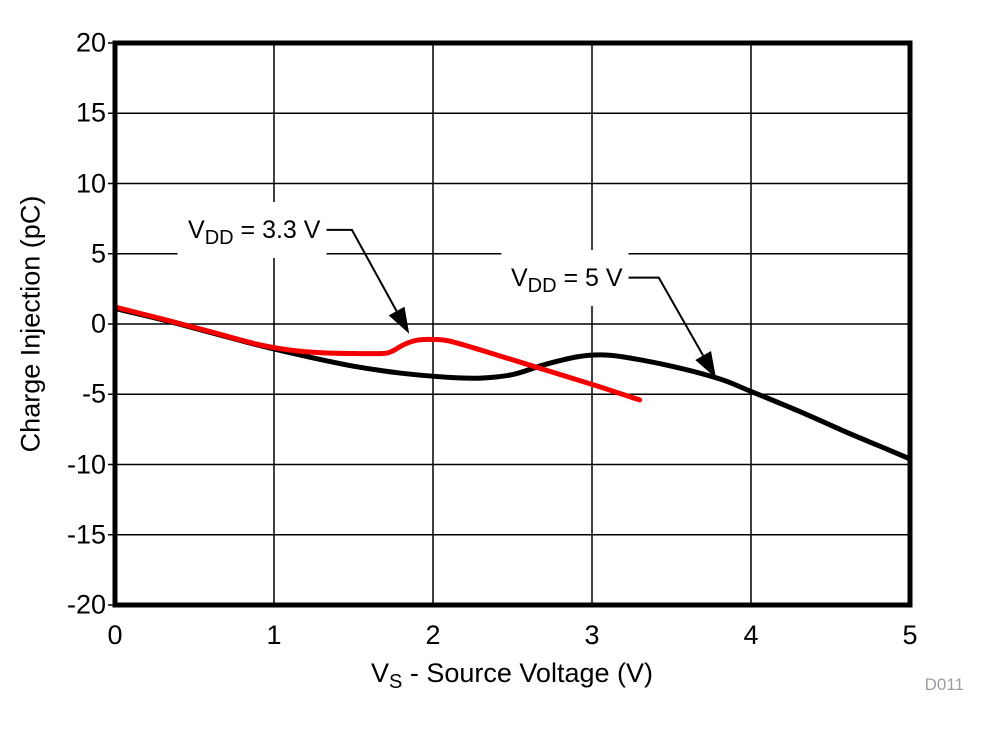 The height and width of the screenshot is (734, 992). I want to click on annotation-label: VDD = 3.3 V, so click(252, 229).